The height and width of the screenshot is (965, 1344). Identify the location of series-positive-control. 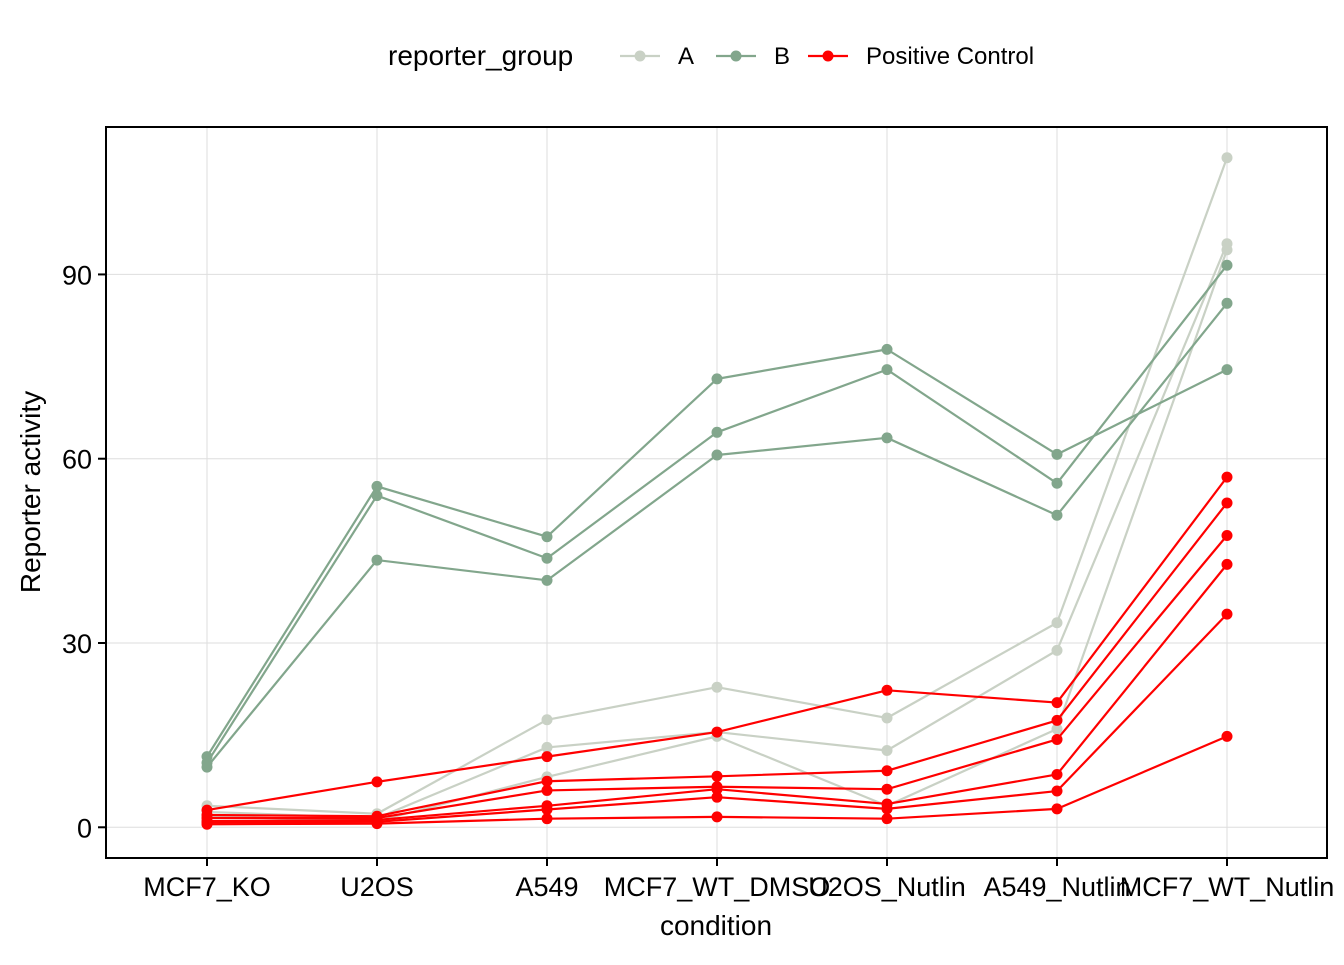
(717, 780).